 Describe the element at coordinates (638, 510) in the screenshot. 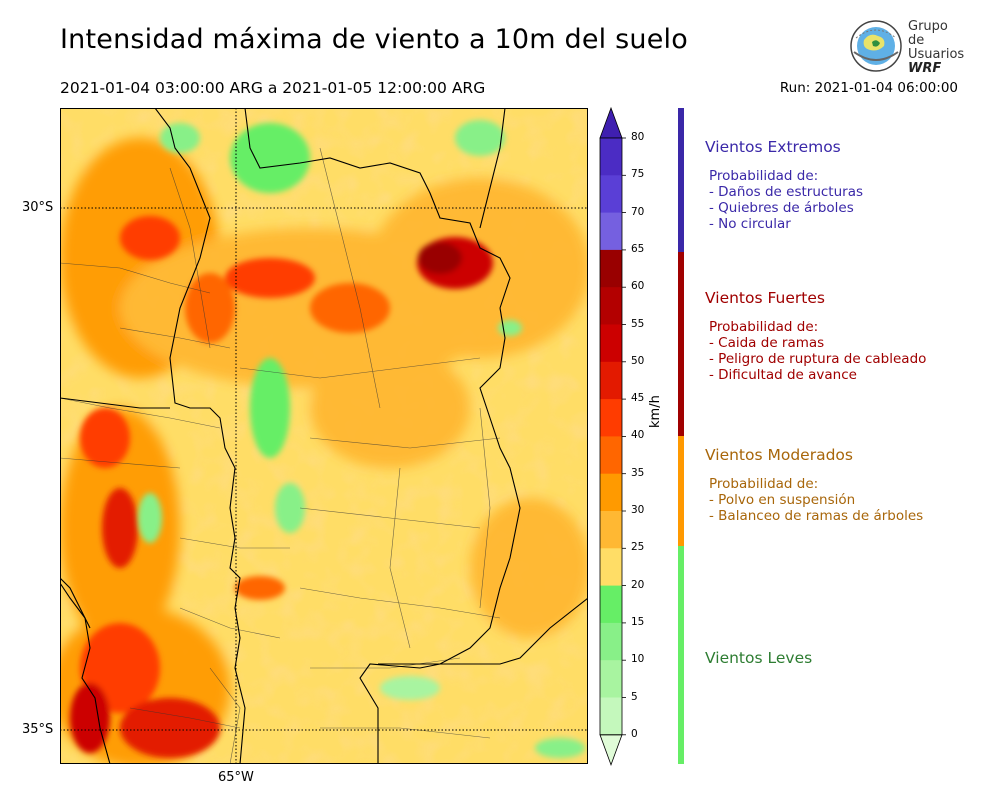

I see `colorbar-tick-label: 30` at that location.